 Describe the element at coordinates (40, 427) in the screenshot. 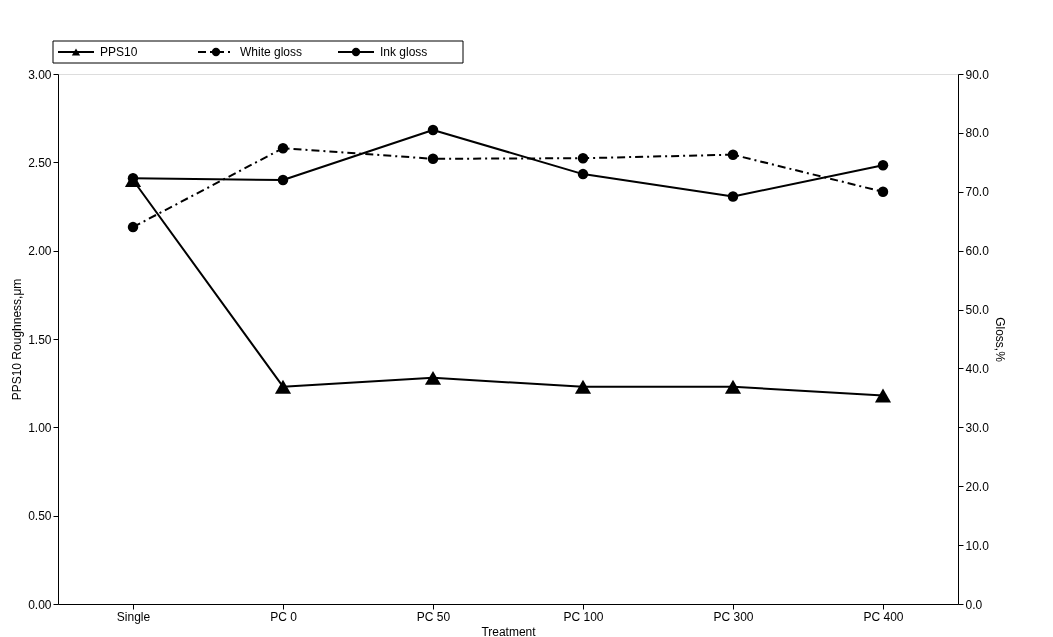

I see `y-tick-label: 1.00` at that location.